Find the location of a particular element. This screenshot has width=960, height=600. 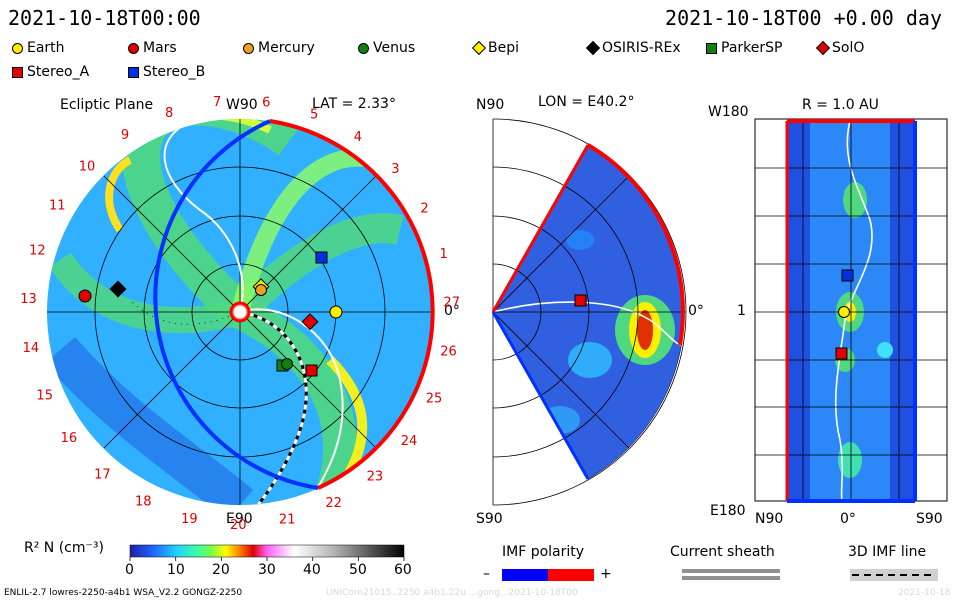

header-right-time: 2021-10-18T00 +0.00 day is located at coordinates (803, 18).